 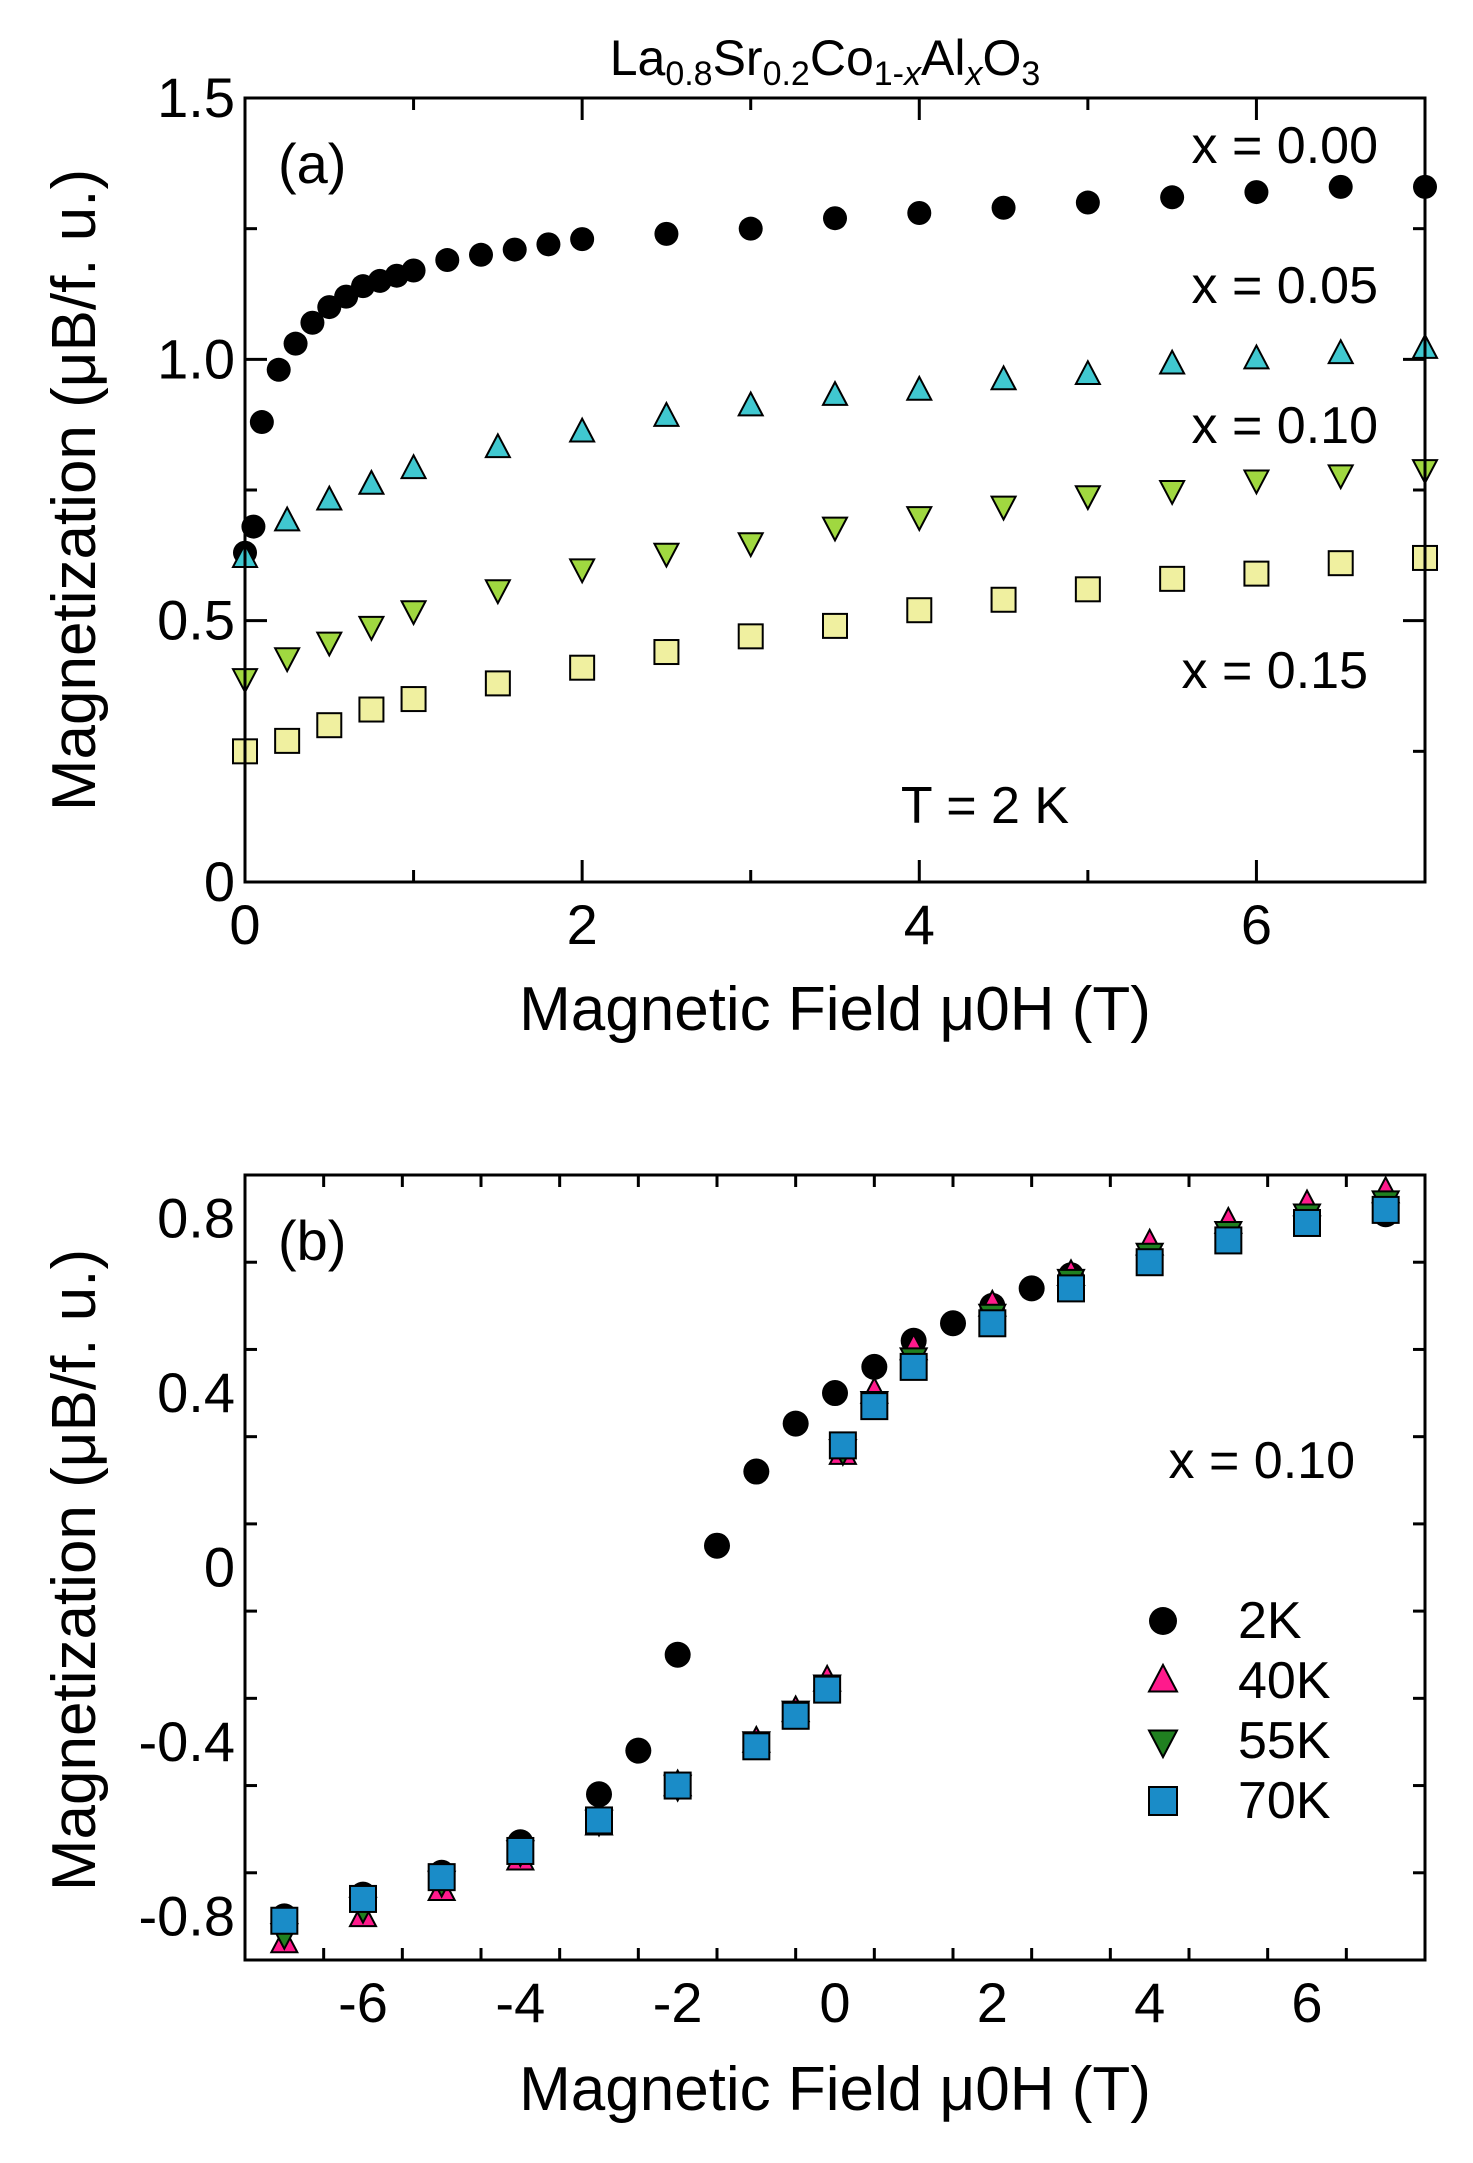 I want to click on panel-b-ylabel: Magnetization (μB/f. u.), so click(x=74, y=1570).